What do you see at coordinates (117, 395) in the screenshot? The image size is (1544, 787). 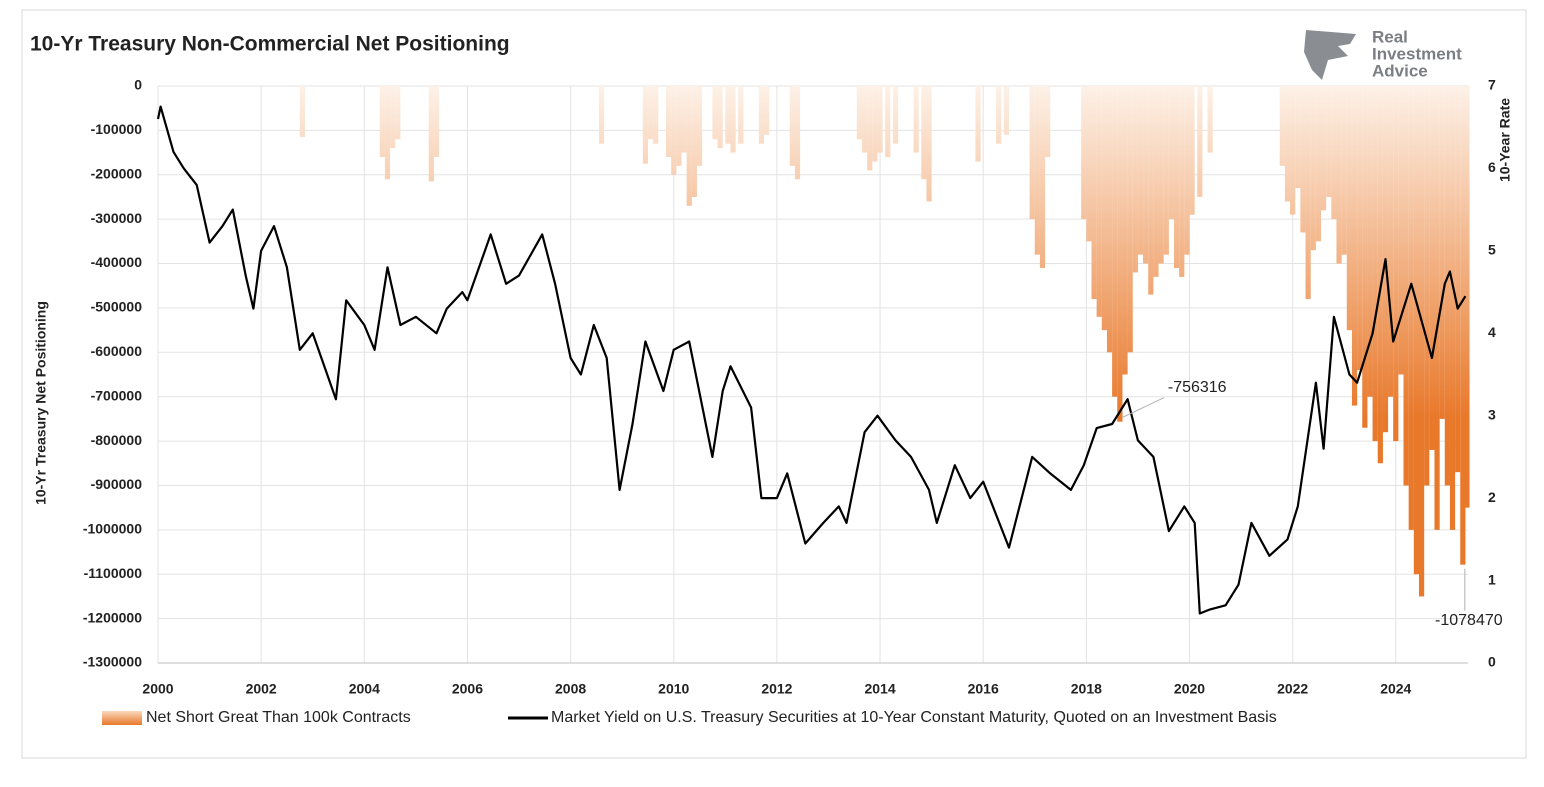 I see `y-tick-label: -700000` at bounding box center [117, 395].